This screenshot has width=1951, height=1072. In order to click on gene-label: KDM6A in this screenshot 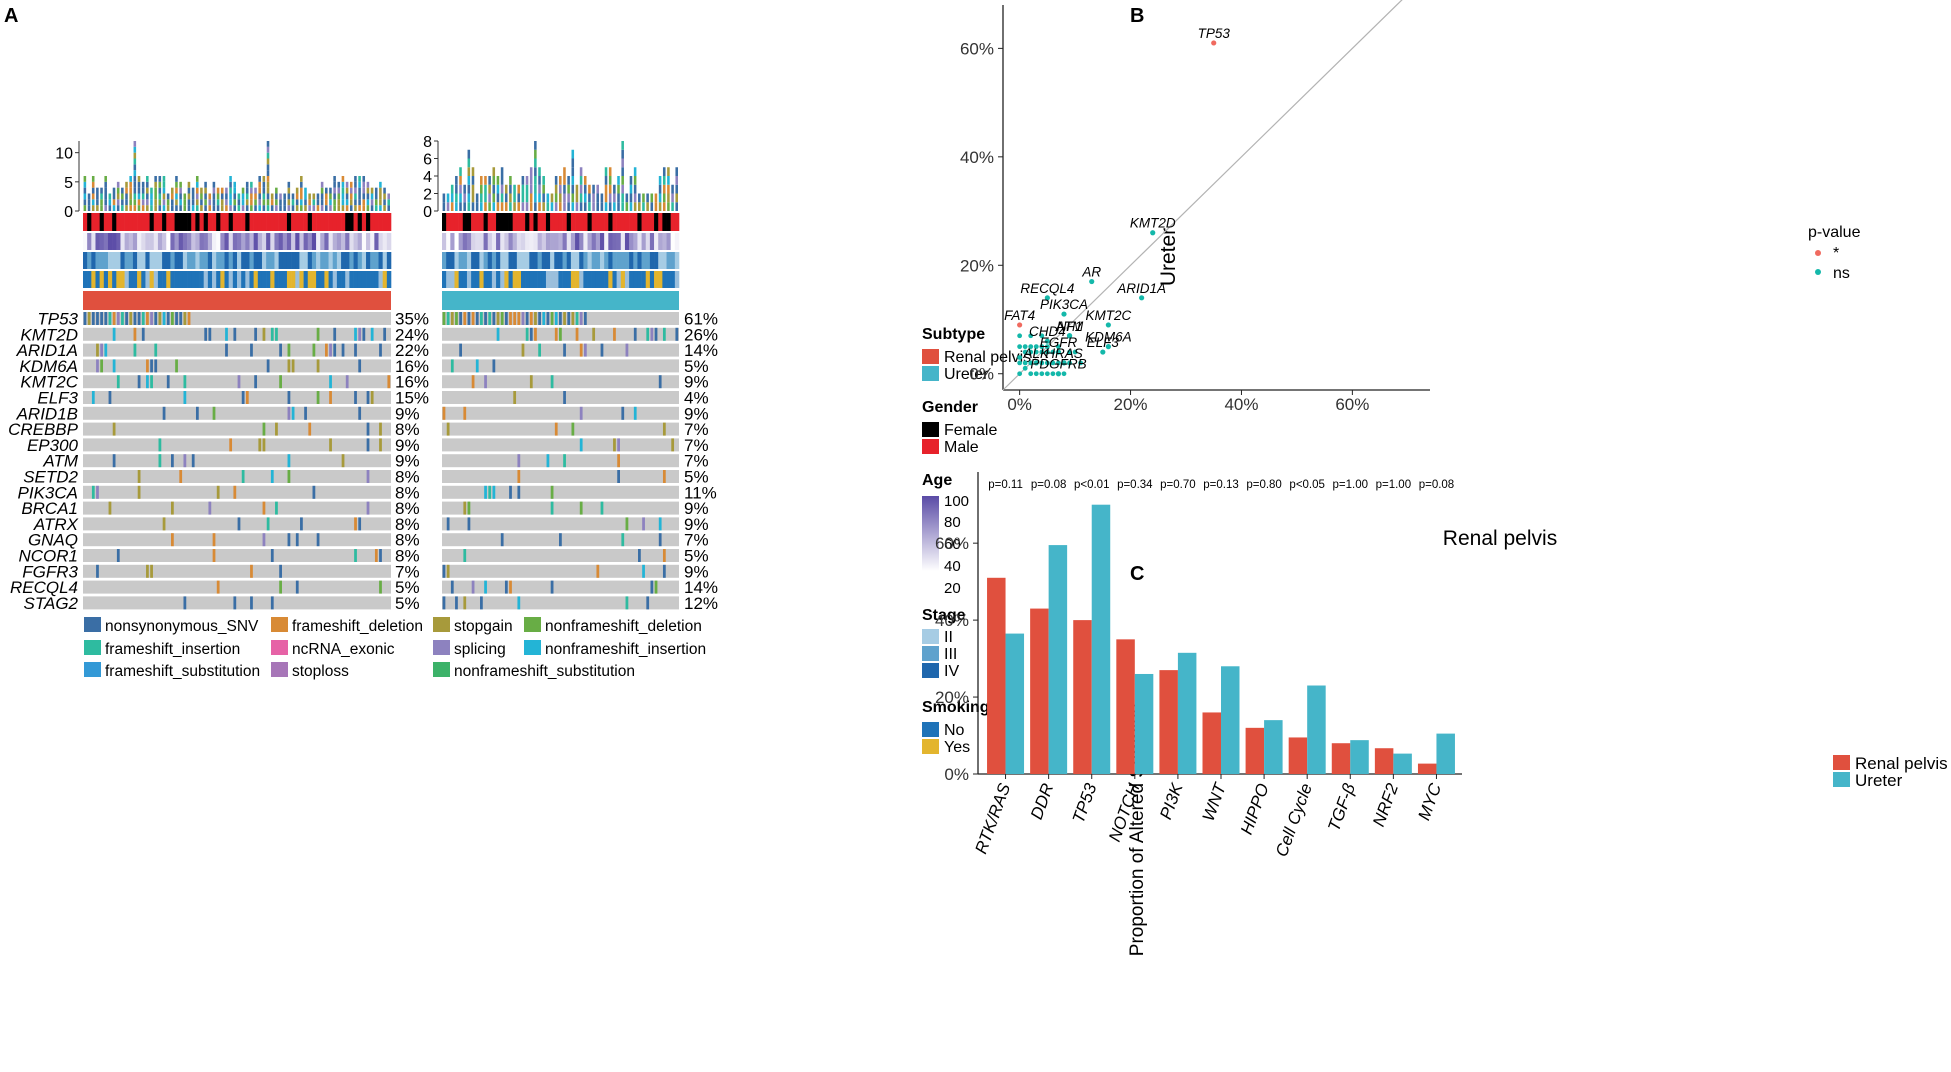, I will do `click(48, 366)`.